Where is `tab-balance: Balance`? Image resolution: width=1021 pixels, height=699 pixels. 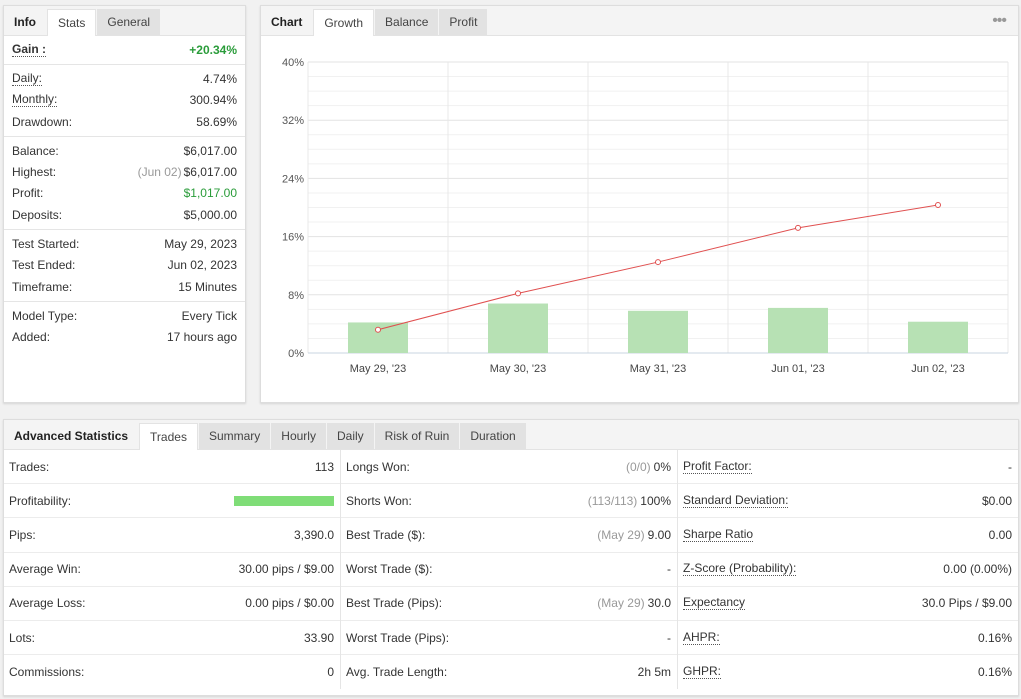 tab-balance: Balance is located at coordinates (407, 22).